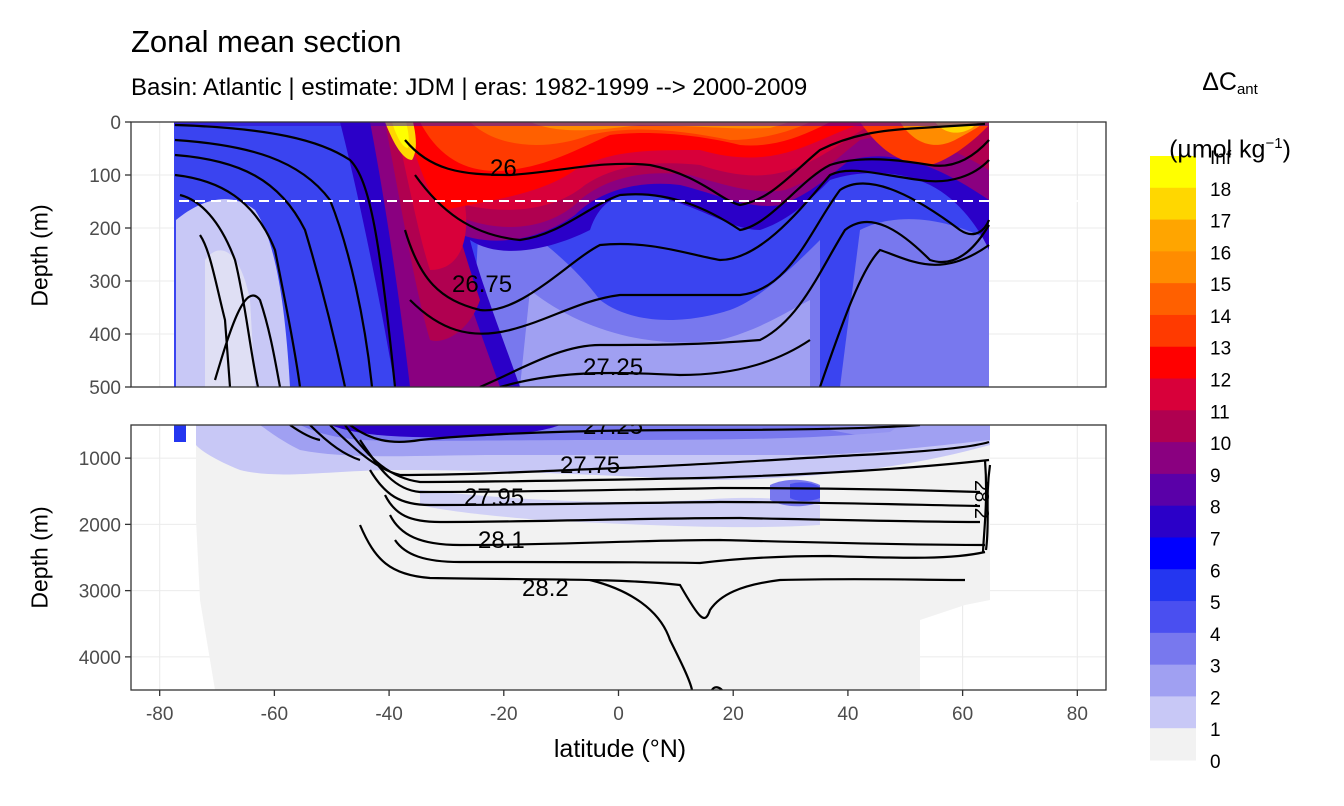  What do you see at coordinates (501, 540) in the screenshot?
I see `isopycnal-label: 28.1` at bounding box center [501, 540].